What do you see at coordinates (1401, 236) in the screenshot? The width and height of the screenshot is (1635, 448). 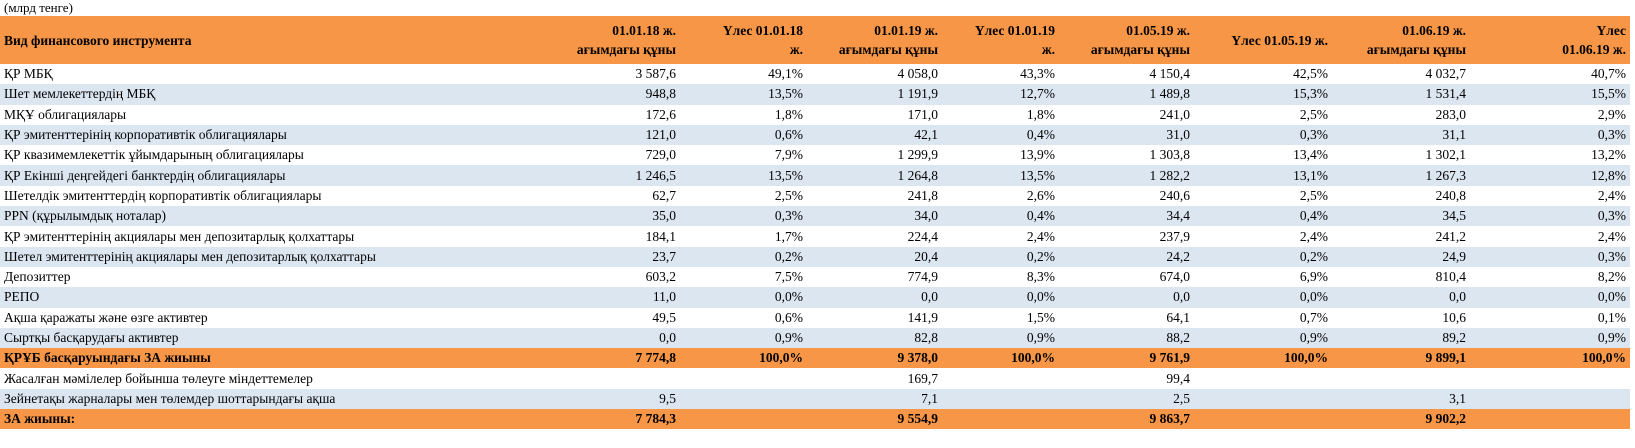 I see `cell-value: 241,2` at bounding box center [1401, 236].